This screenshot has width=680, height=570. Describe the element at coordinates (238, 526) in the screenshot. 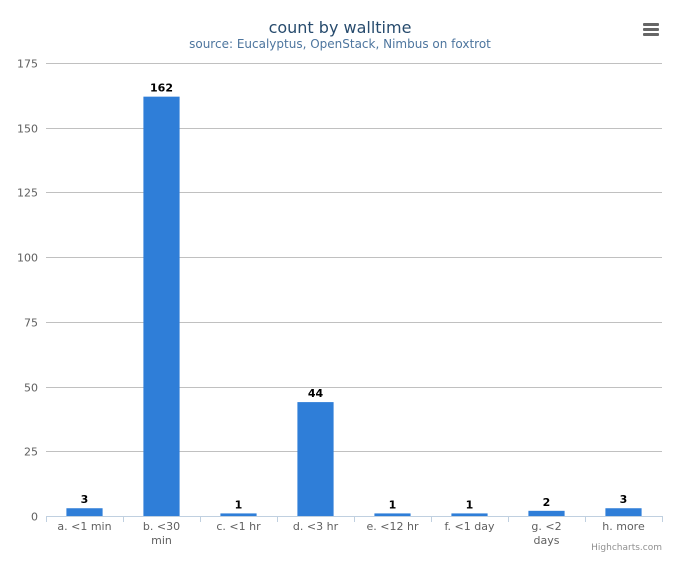

I see `x-tick-label: c. <1 hr` at that location.